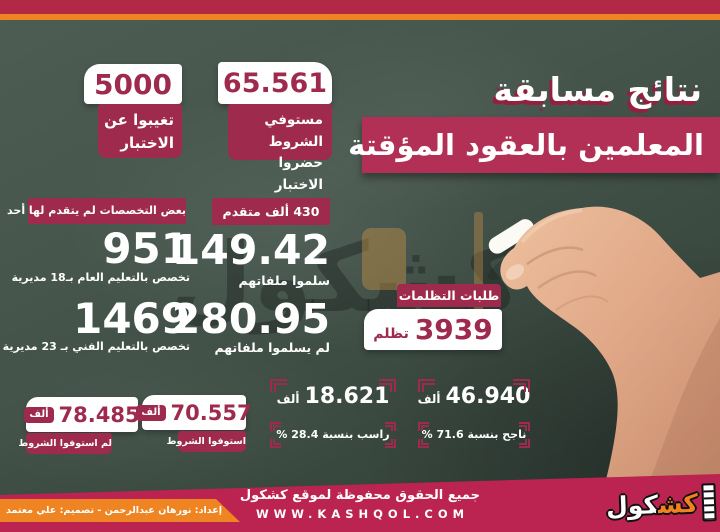 Image resolution: width=720 pixels, height=532 pixels. I want to click on stat-value: 1469, so click(131, 318).